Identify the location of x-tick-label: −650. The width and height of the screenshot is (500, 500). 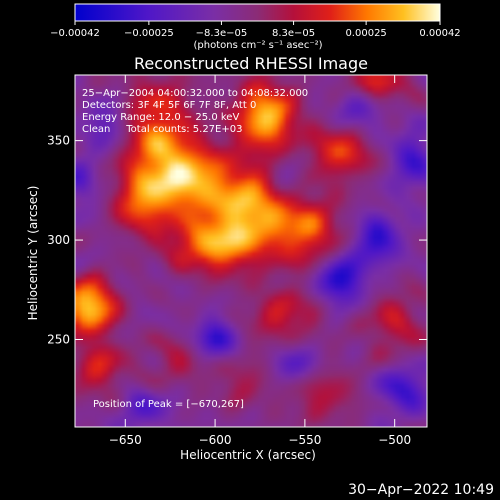
(125, 440).